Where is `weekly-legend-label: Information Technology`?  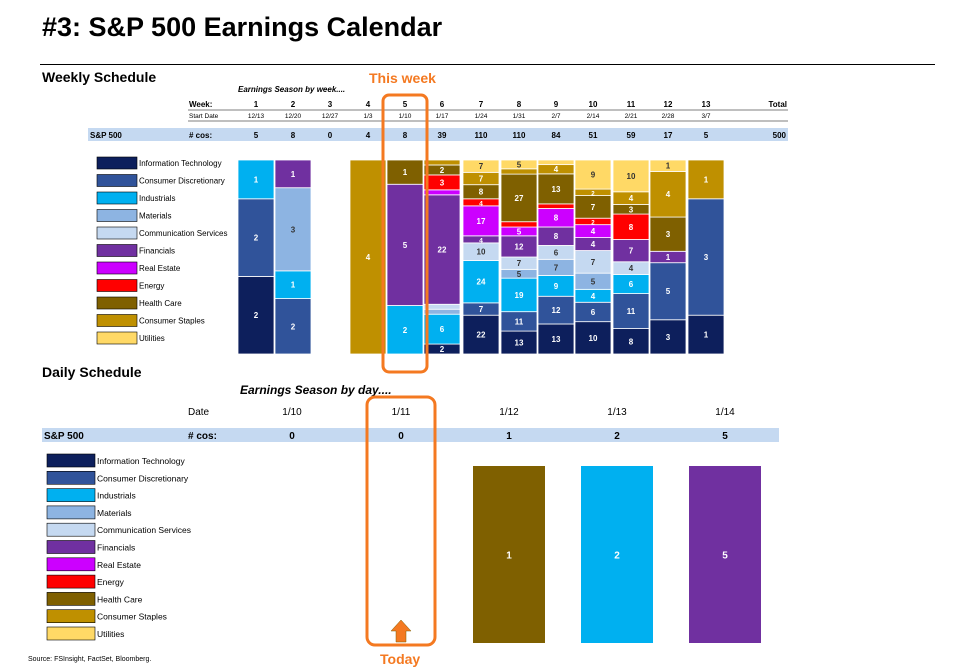
weekly-legend-label: Information Technology is located at coordinates (180, 163).